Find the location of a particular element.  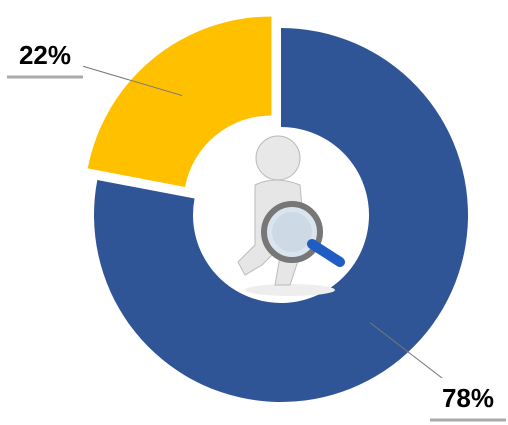

data-label: 78% is located at coordinates (468, 398).